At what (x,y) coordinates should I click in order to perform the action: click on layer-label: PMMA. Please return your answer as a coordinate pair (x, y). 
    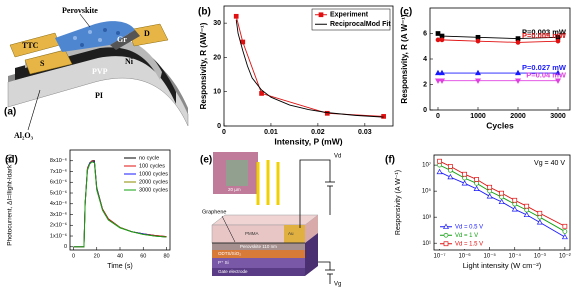
    Looking at the image, I should click on (252, 233).